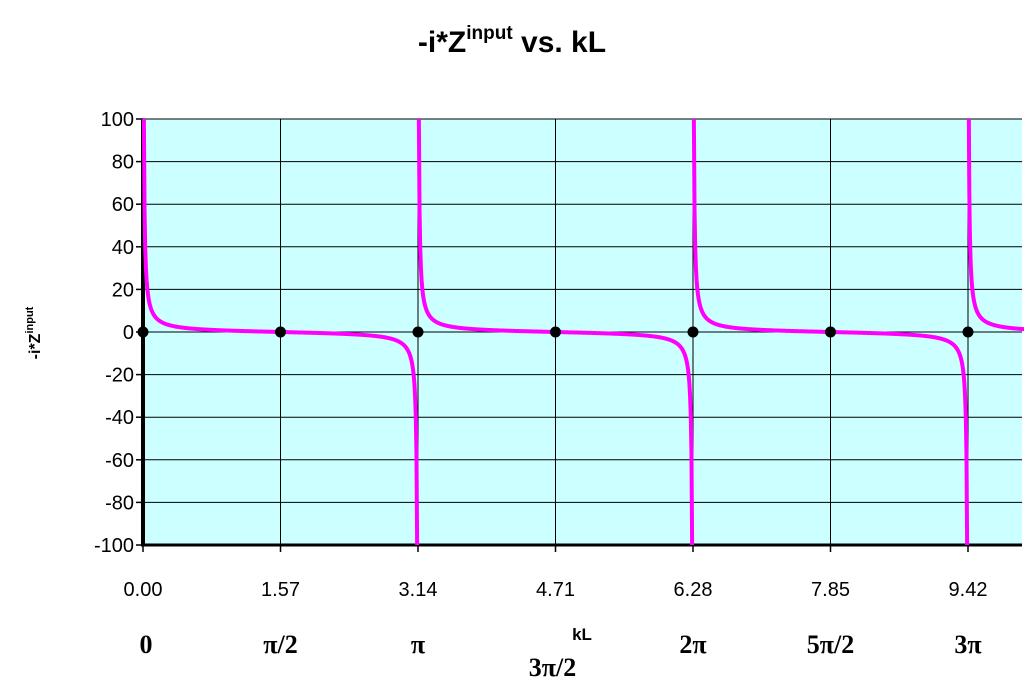 The height and width of the screenshot is (686, 1024). What do you see at coordinates (967, 644) in the screenshot?
I see `x-pi-label-6: 3π` at bounding box center [967, 644].